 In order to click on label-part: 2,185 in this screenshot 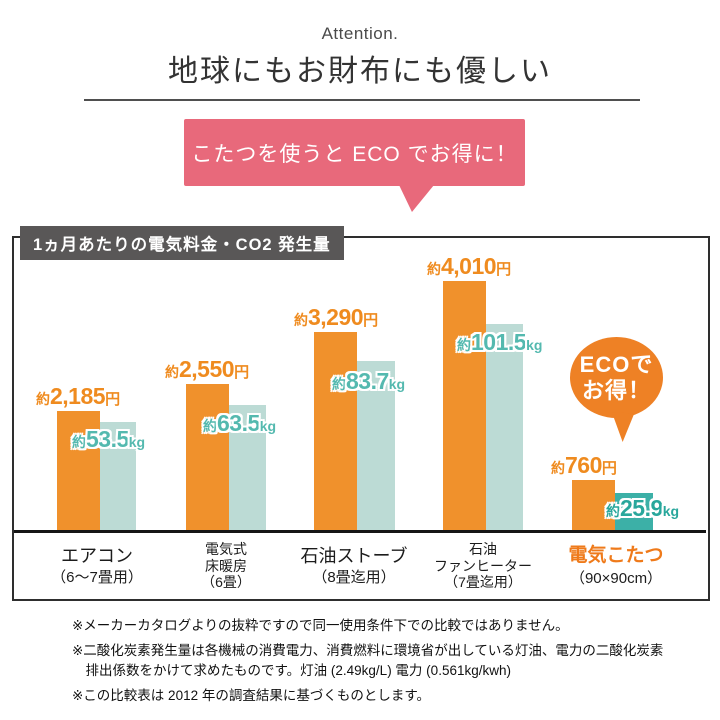, I will do `click(78, 396)`.